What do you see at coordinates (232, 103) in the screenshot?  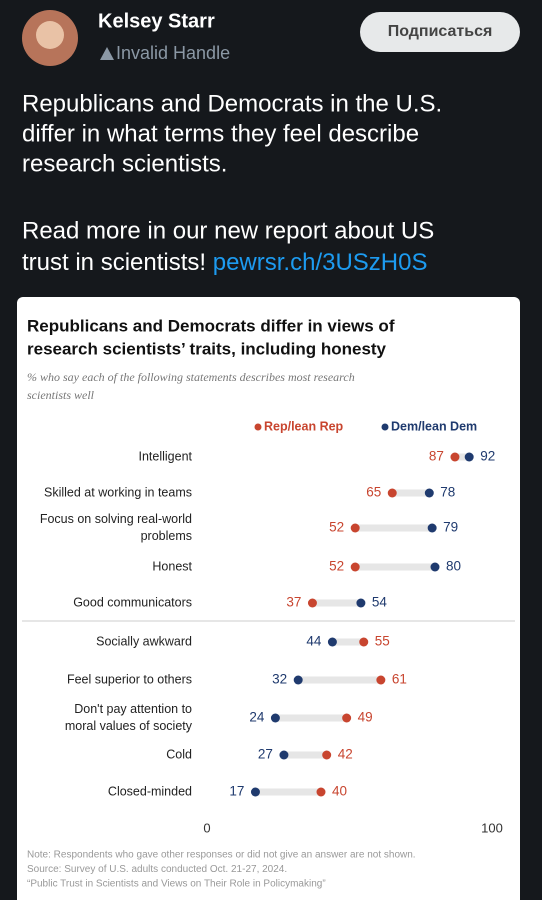 I see `post-text: Republicans and Democrats in the U.S.` at bounding box center [232, 103].